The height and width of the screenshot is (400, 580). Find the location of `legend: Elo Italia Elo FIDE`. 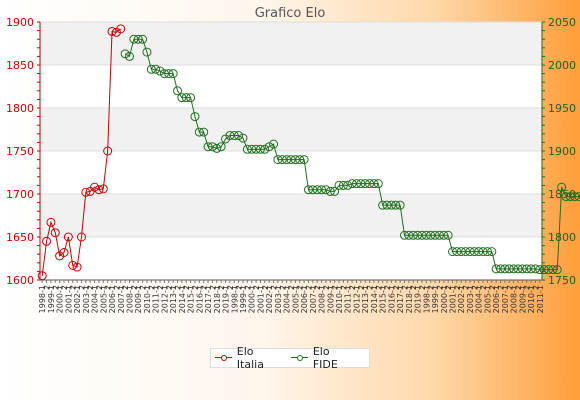

legend: Elo Italia Elo FIDE is located at coordinates (290, 358).